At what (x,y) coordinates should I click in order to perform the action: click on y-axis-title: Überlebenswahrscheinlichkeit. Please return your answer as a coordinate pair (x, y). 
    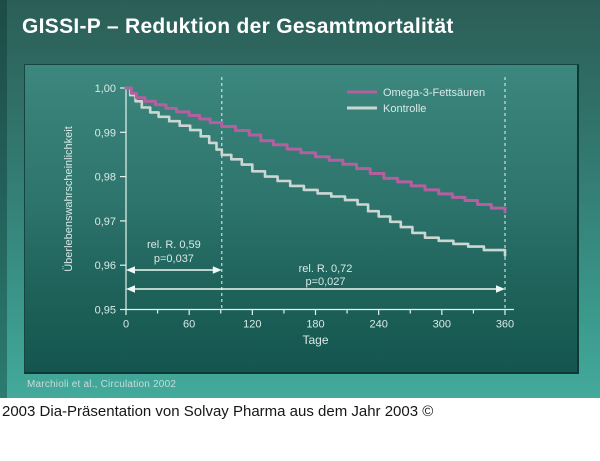
    Looking at the image, I should click on (69, 199).